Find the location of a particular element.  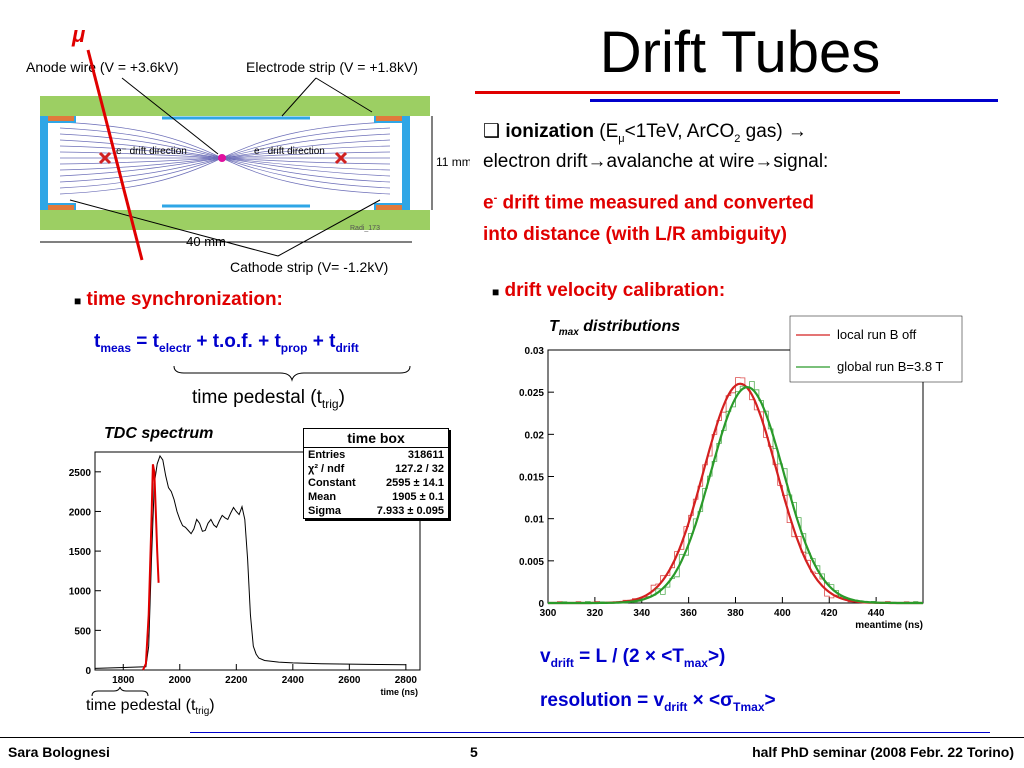

y-tick-label: 0.015 is located at coordinates (531, 478).